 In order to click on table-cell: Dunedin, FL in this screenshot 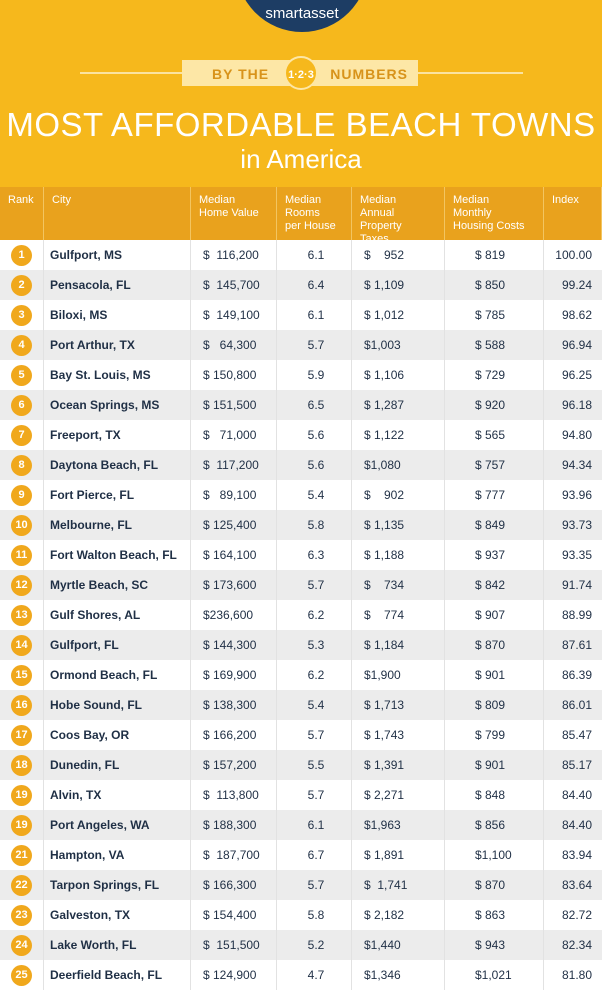, I will do `click(117, 765)`.